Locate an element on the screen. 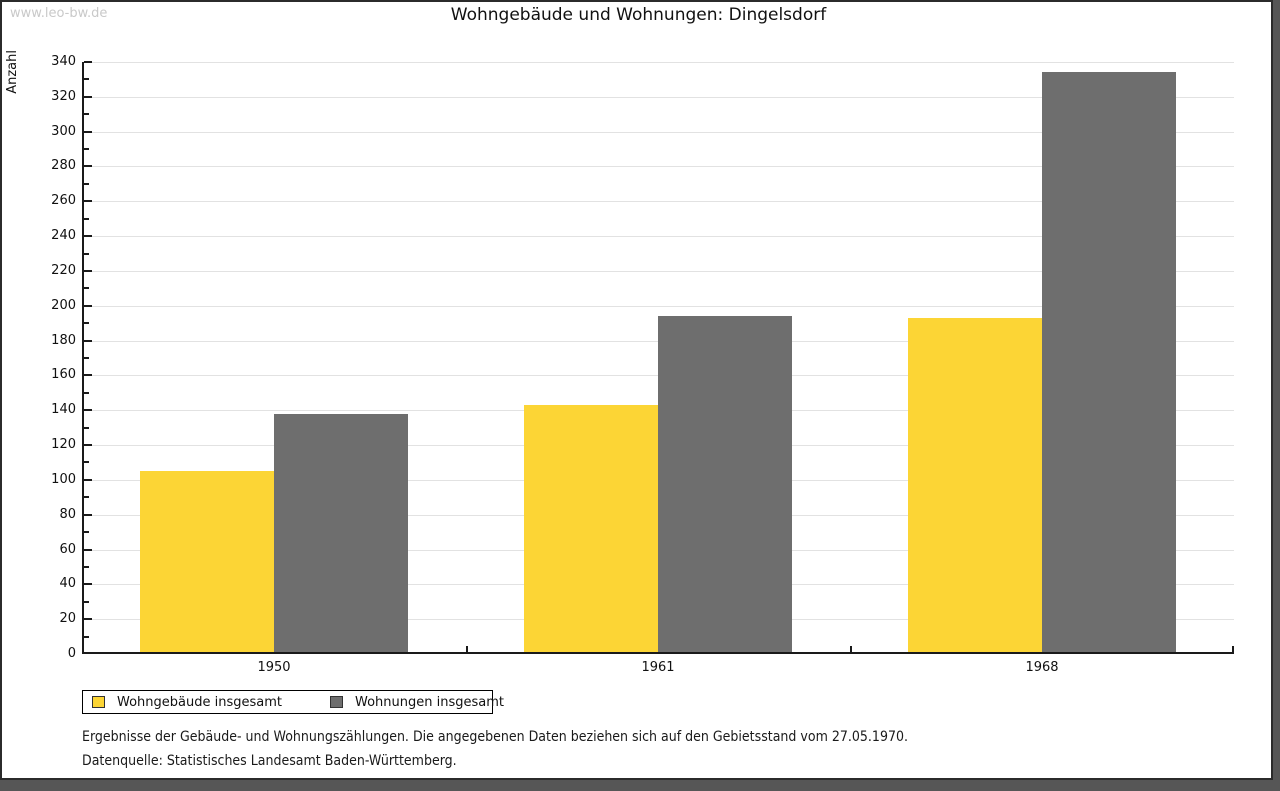  y-tick-label-300: 300 is located at coordinates (63, 131).